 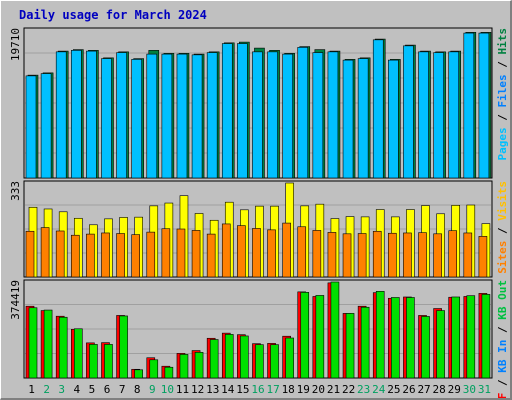 What do you see at coordinates (31, 389) in the screenshot?
I see `x-tick-label: 1` at bounding box center [31, 389].